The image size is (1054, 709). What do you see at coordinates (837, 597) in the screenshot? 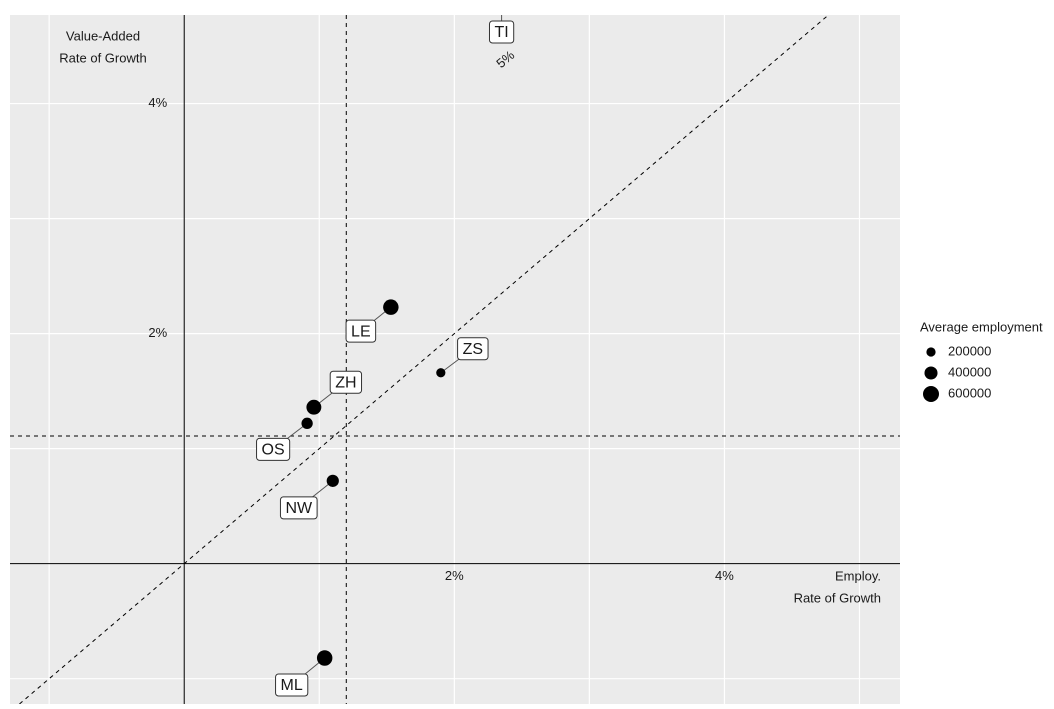
I see `x-axis-title: Rate of Growth` at bounding box center [837, 597].